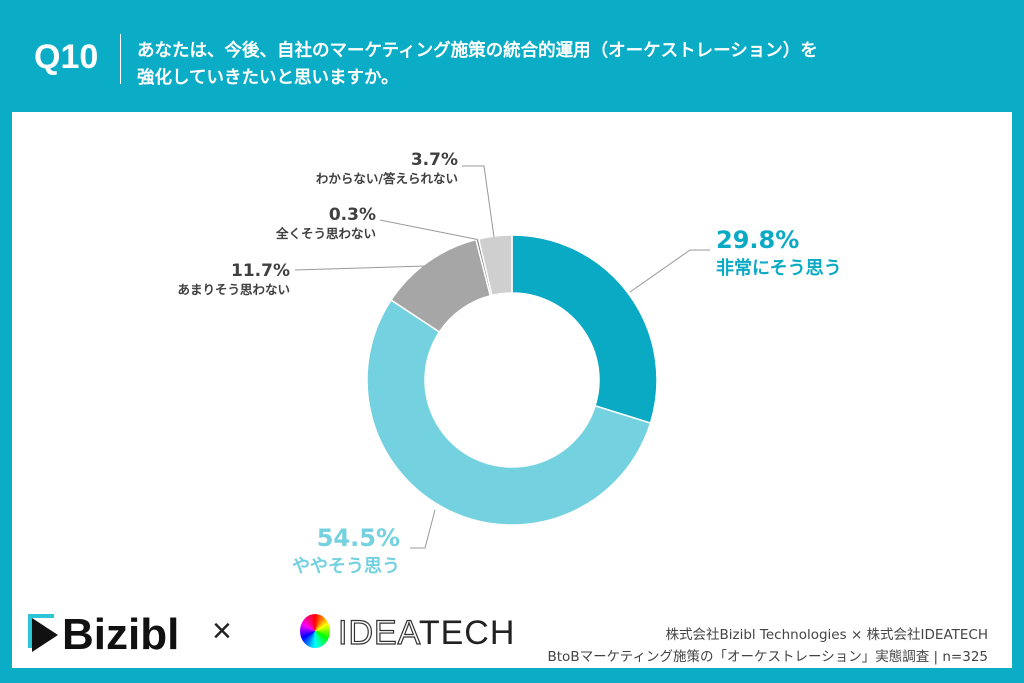  I want to click on question-line-1: あなたは、今後、自社のマーケティング施策の統合的運用（オーケストレーション）を, so click(477, 51).